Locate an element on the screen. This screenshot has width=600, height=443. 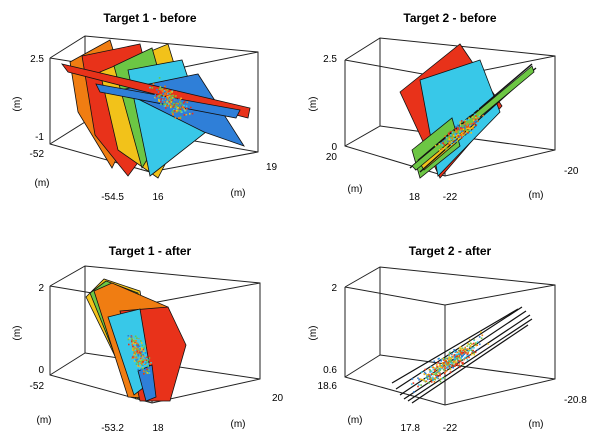
x-tick-right: 19 is located at coordinates (272, 167).